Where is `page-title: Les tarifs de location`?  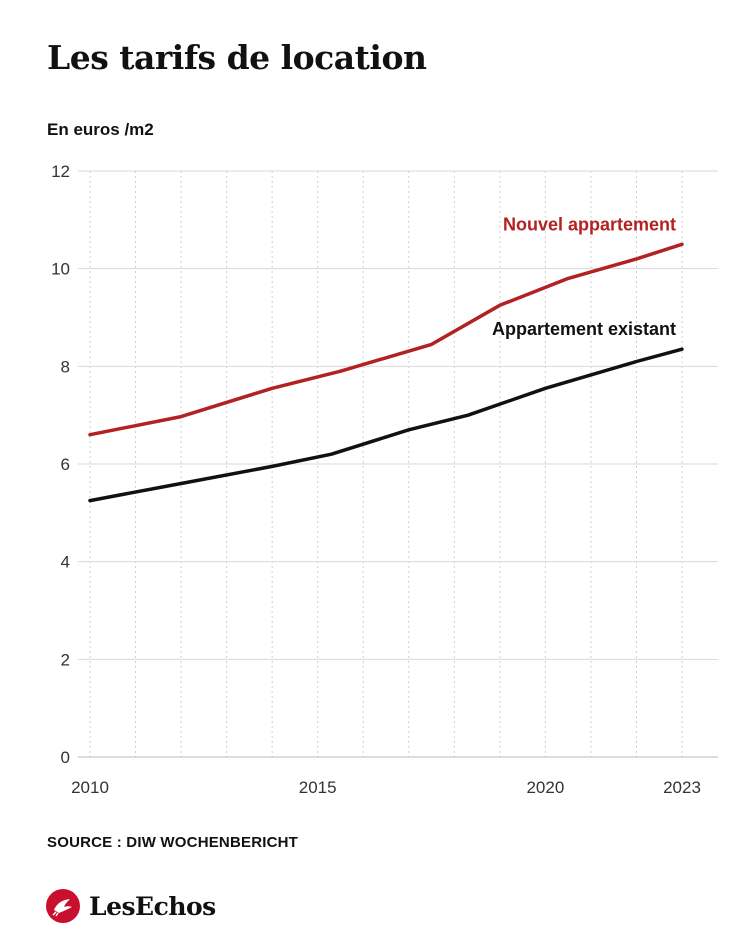
page-title: Les tarifs de location is located at coordinates (237, 57).